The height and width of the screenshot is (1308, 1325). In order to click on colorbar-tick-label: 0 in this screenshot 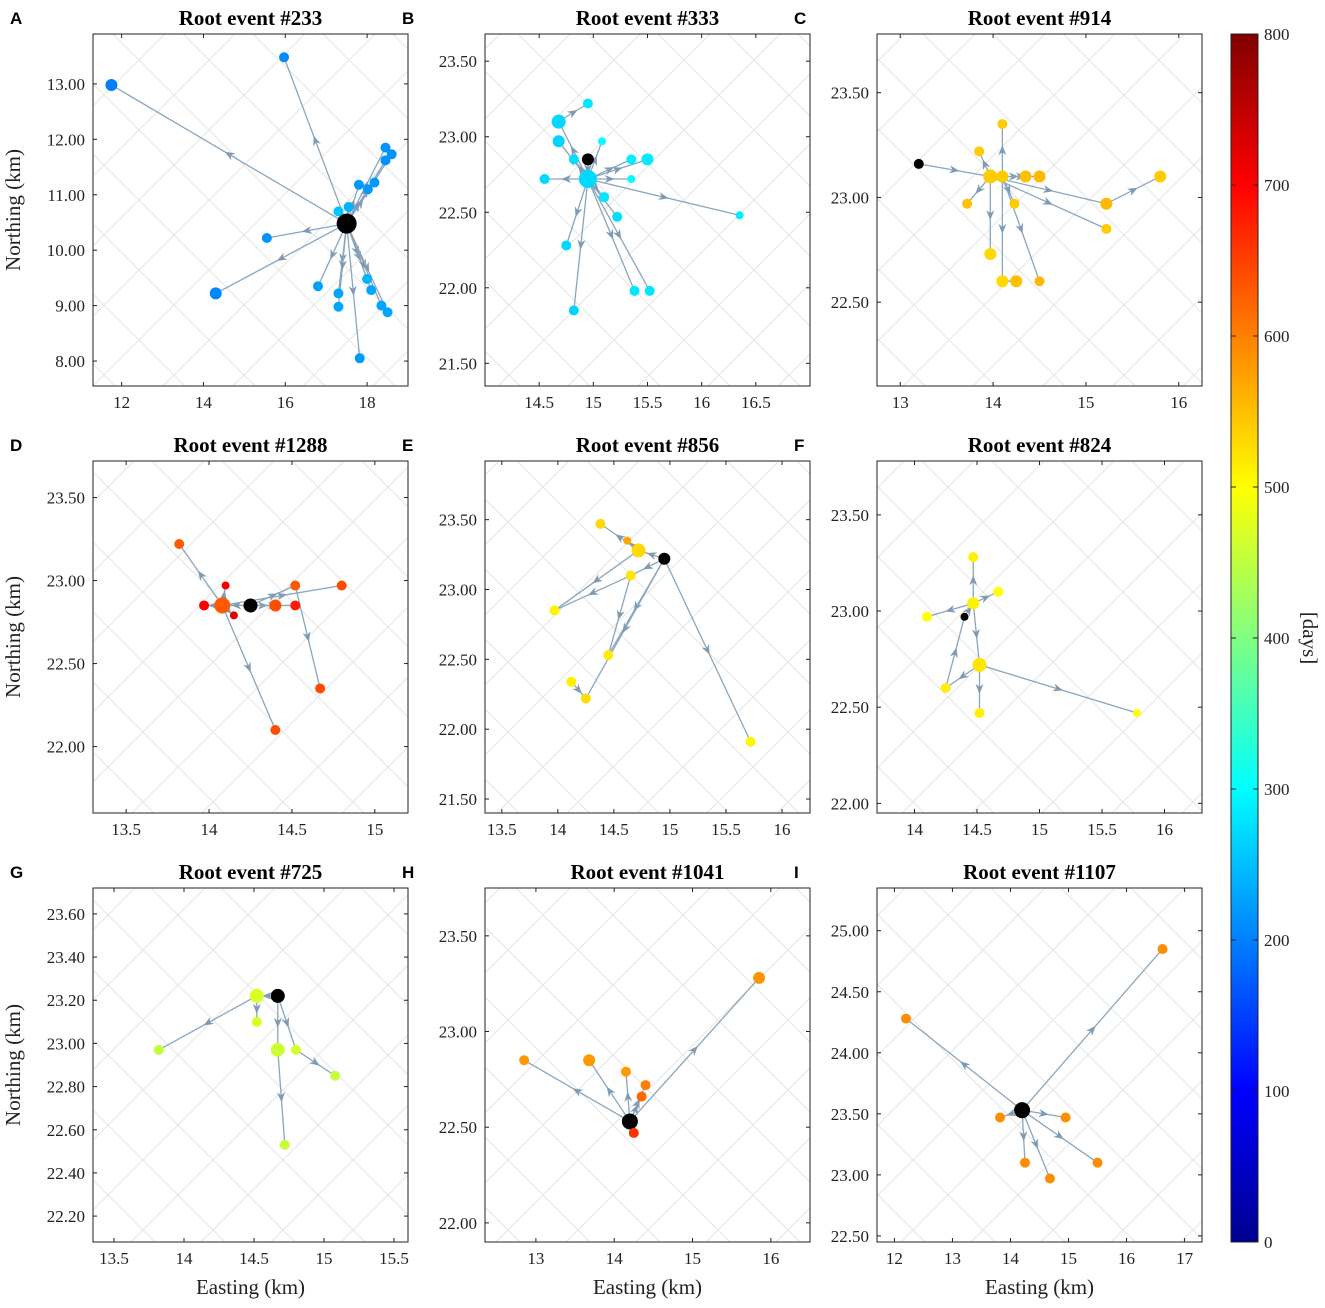, I will do `click(1268, 1242)`.